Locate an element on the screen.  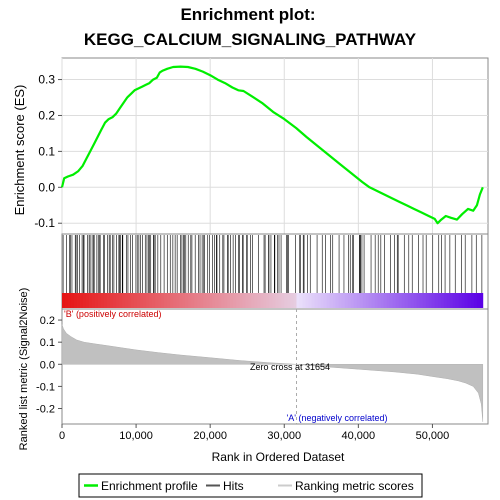
es-y-tick-label: 0.1 is located at coordinates (46, 151).